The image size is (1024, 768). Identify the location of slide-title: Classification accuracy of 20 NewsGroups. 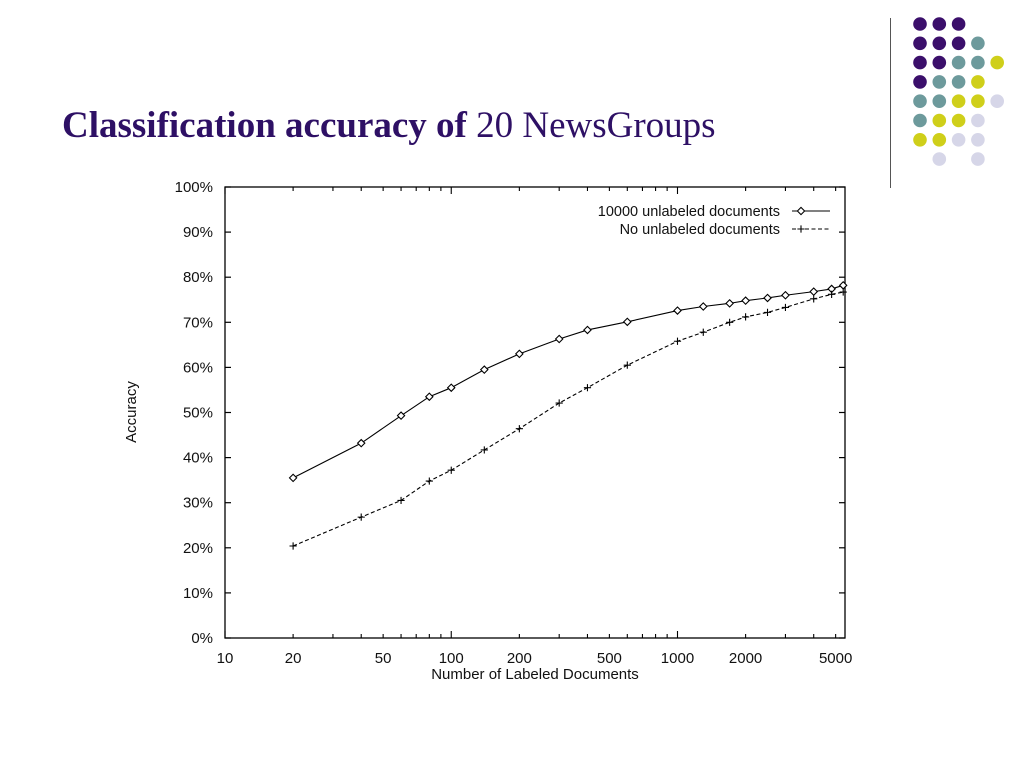
(389, 126).